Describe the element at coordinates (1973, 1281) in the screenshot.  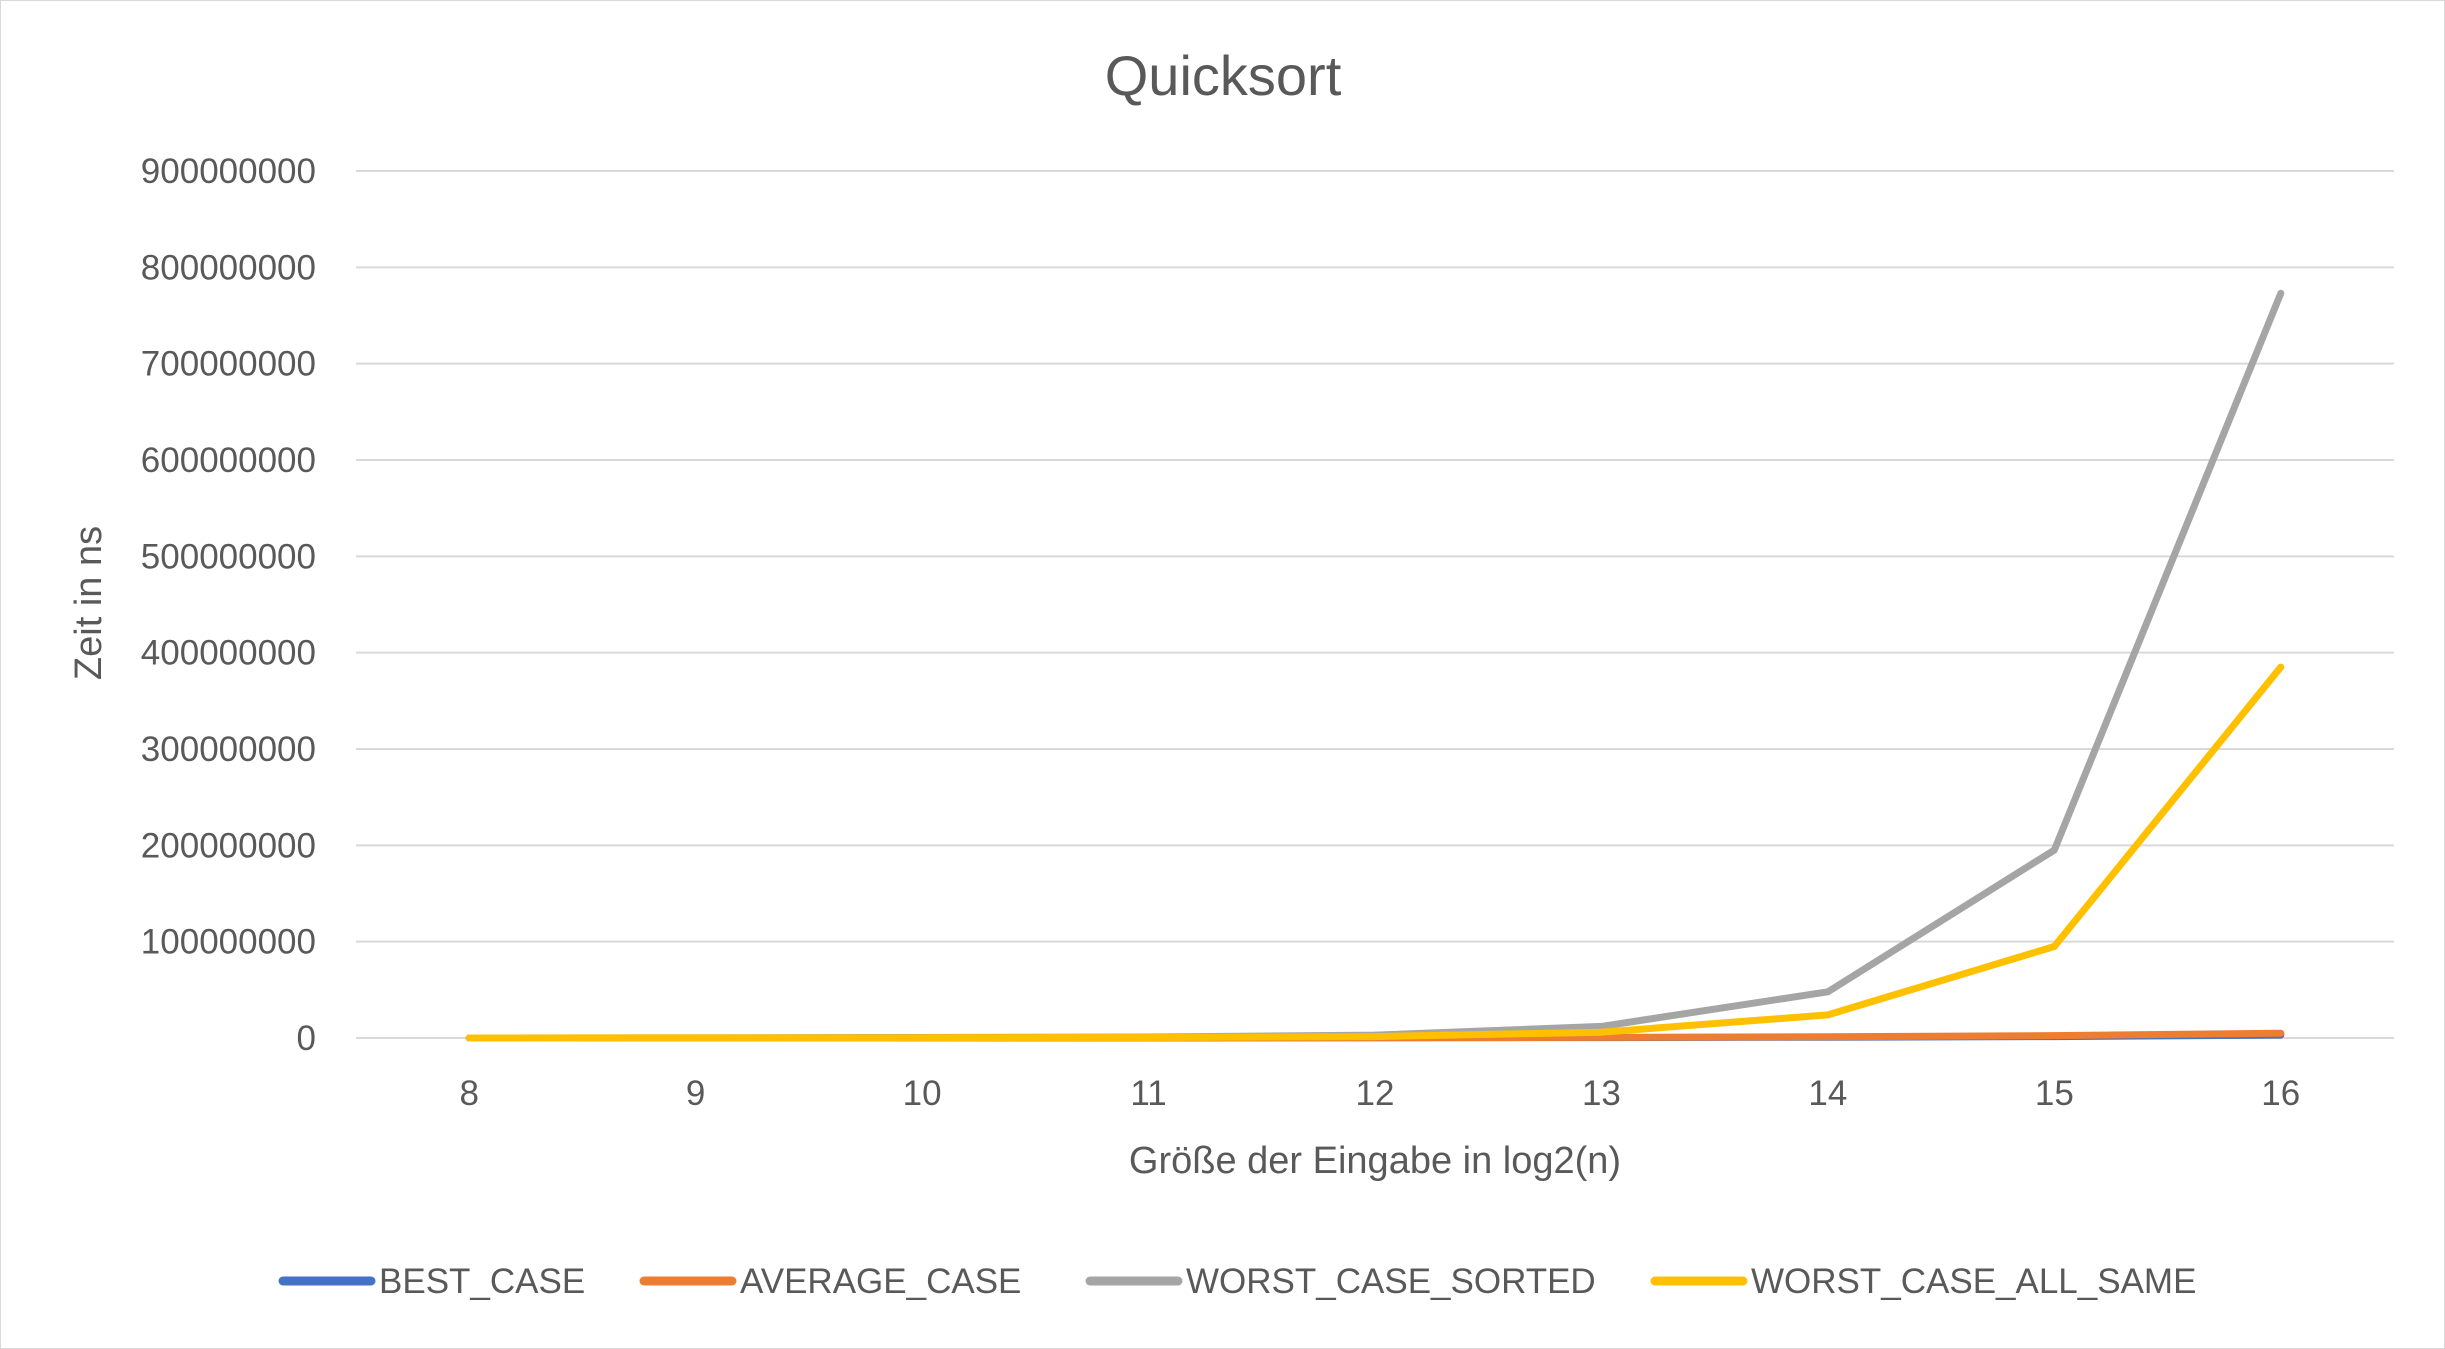
I see `legend-label: WORST_CASE_ALL_SAME` at that location.